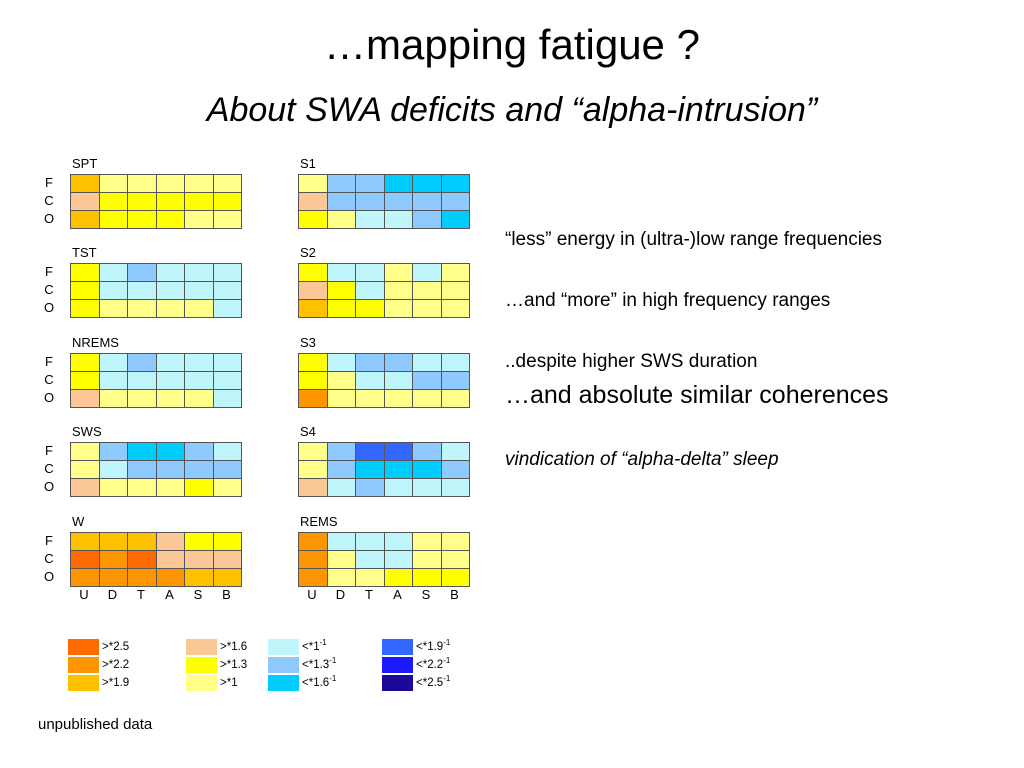 The image size is (1024, 768). I want to click on panel-label-spt: SPT, so click(85, 163).